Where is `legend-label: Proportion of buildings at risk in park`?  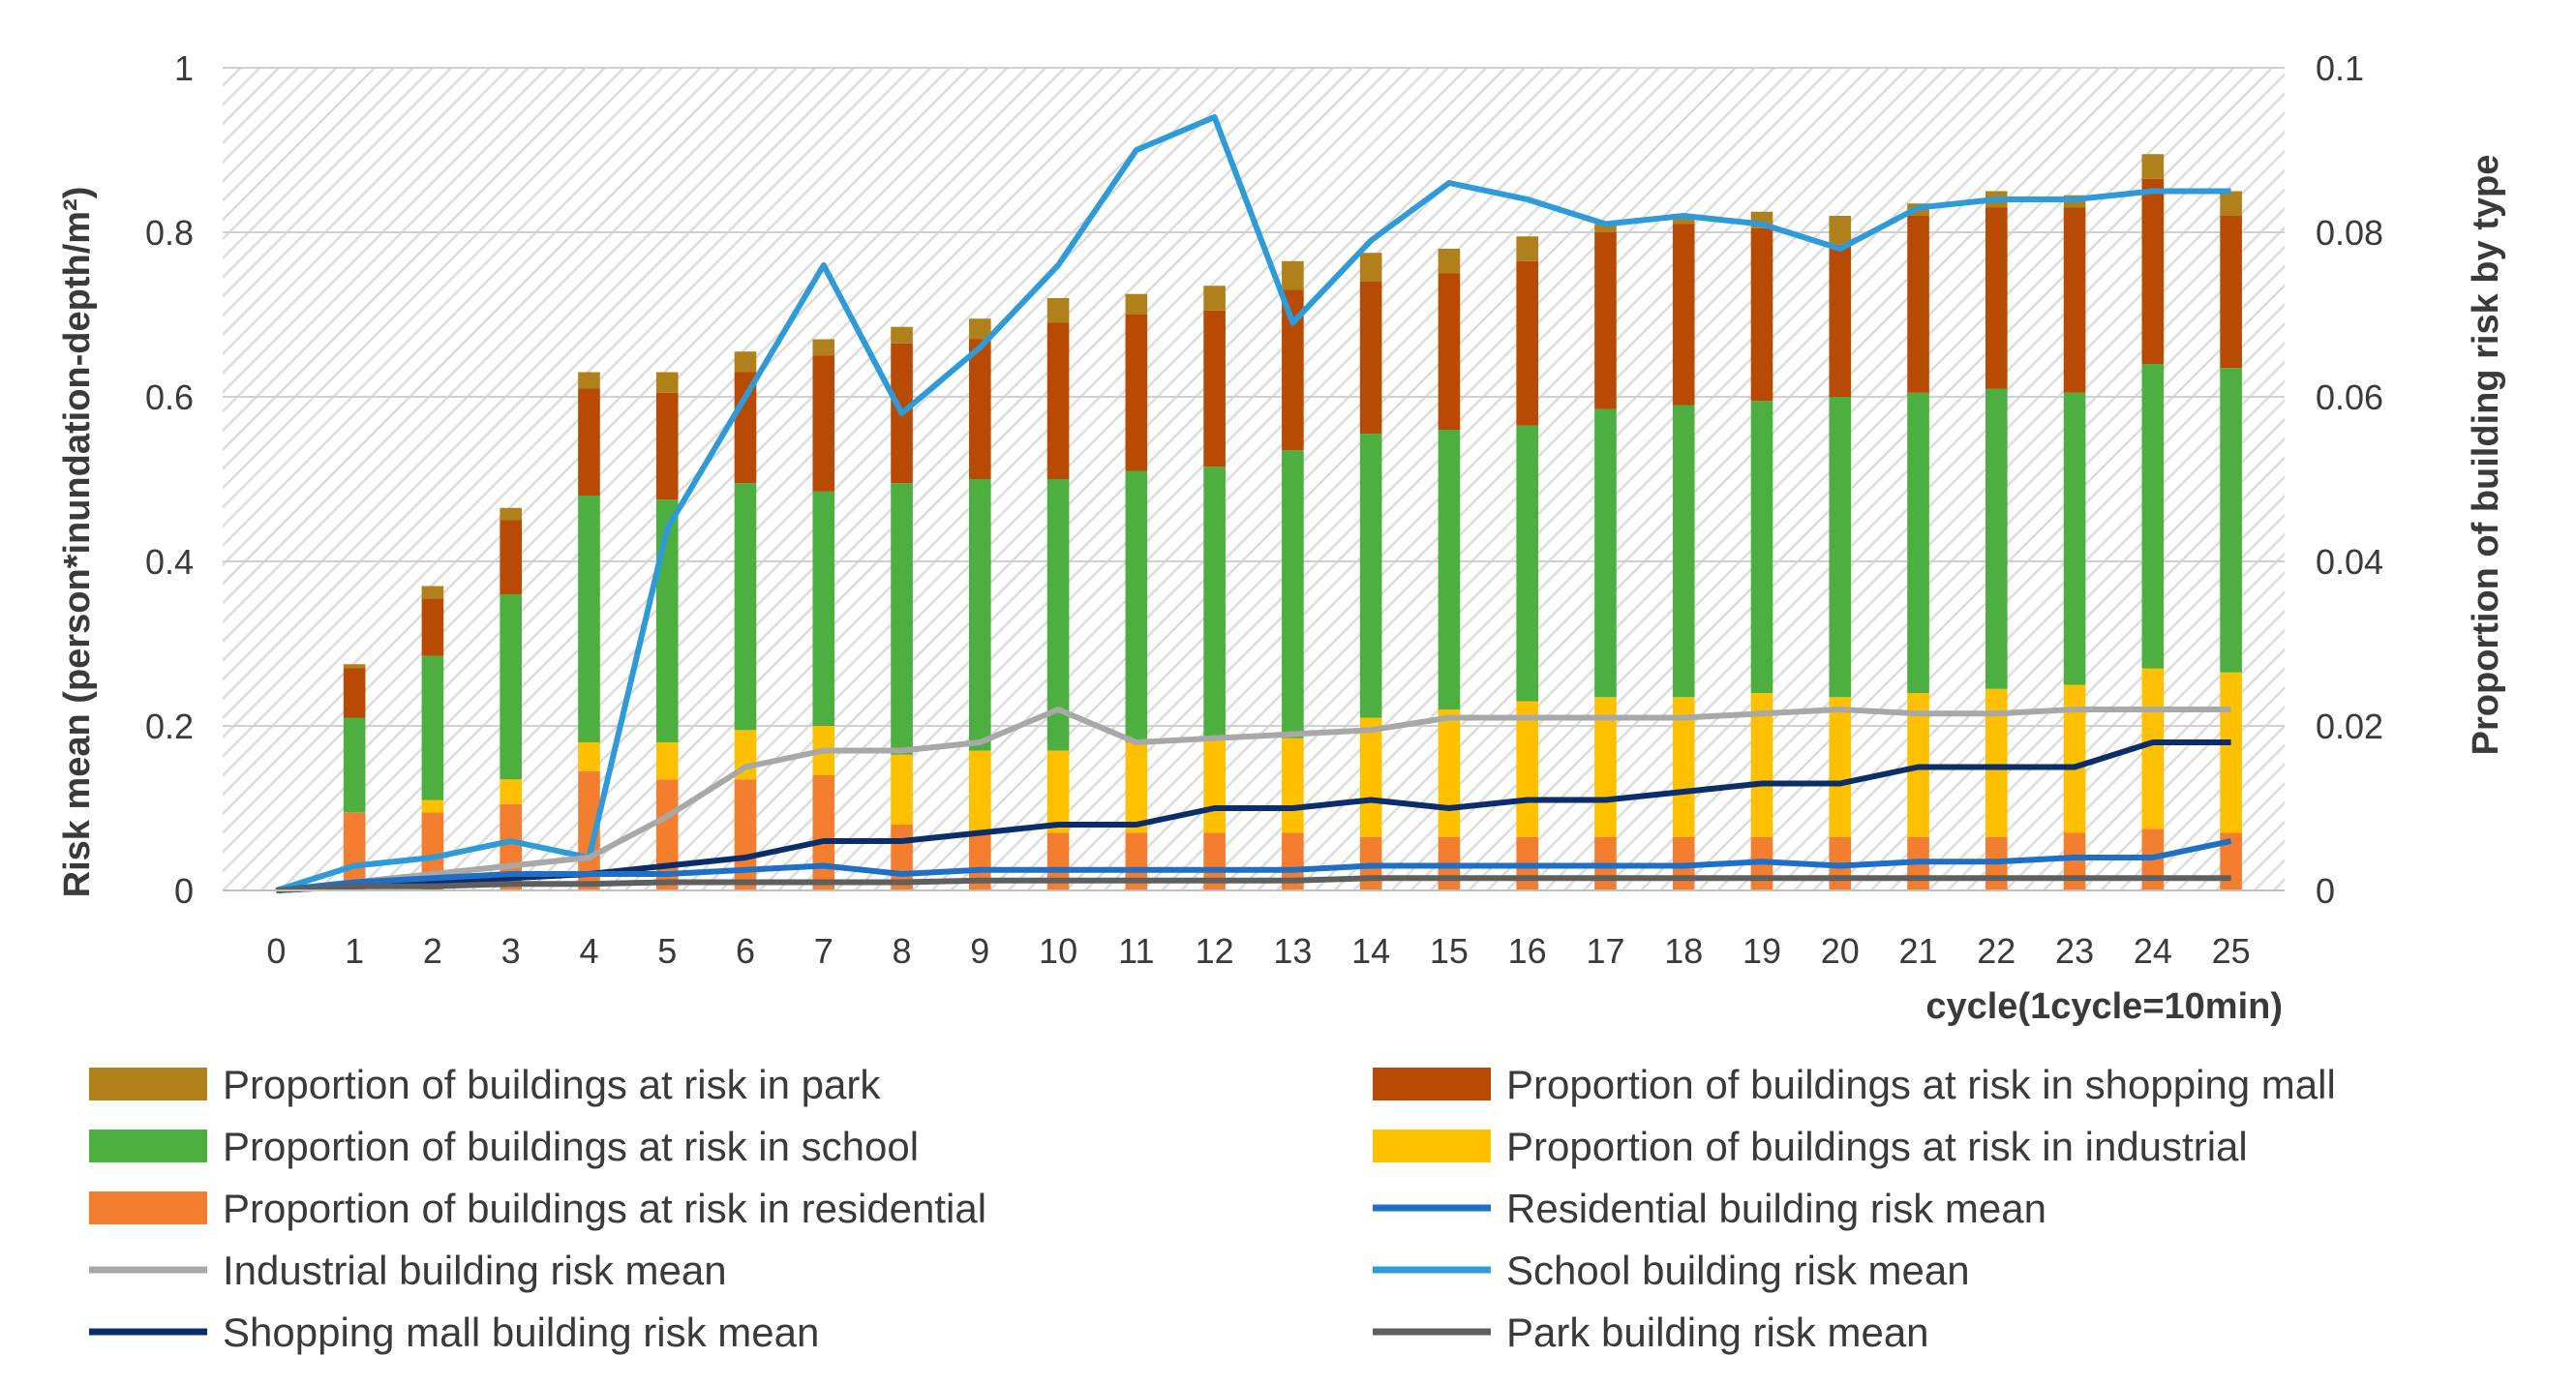 legend-label: Proportion of buildings at risk in park is located at coordinates (552, 1085).